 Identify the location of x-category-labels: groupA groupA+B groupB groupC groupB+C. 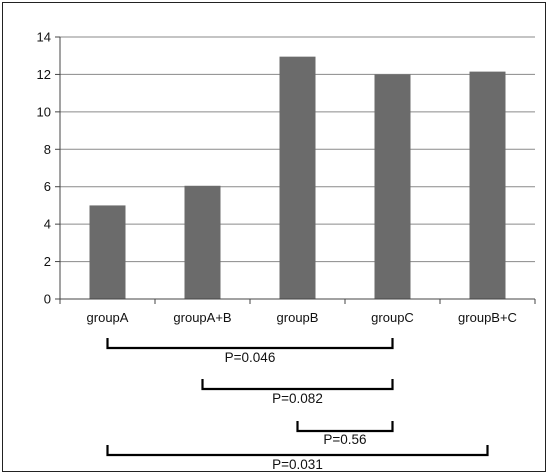
(302, 317).